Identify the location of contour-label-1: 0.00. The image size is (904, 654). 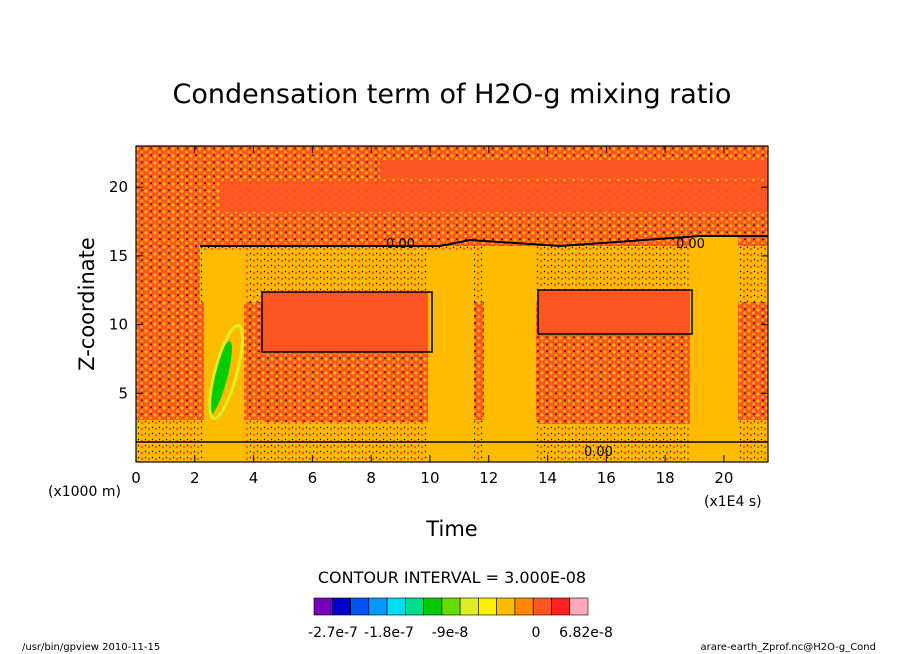
(400, 244).